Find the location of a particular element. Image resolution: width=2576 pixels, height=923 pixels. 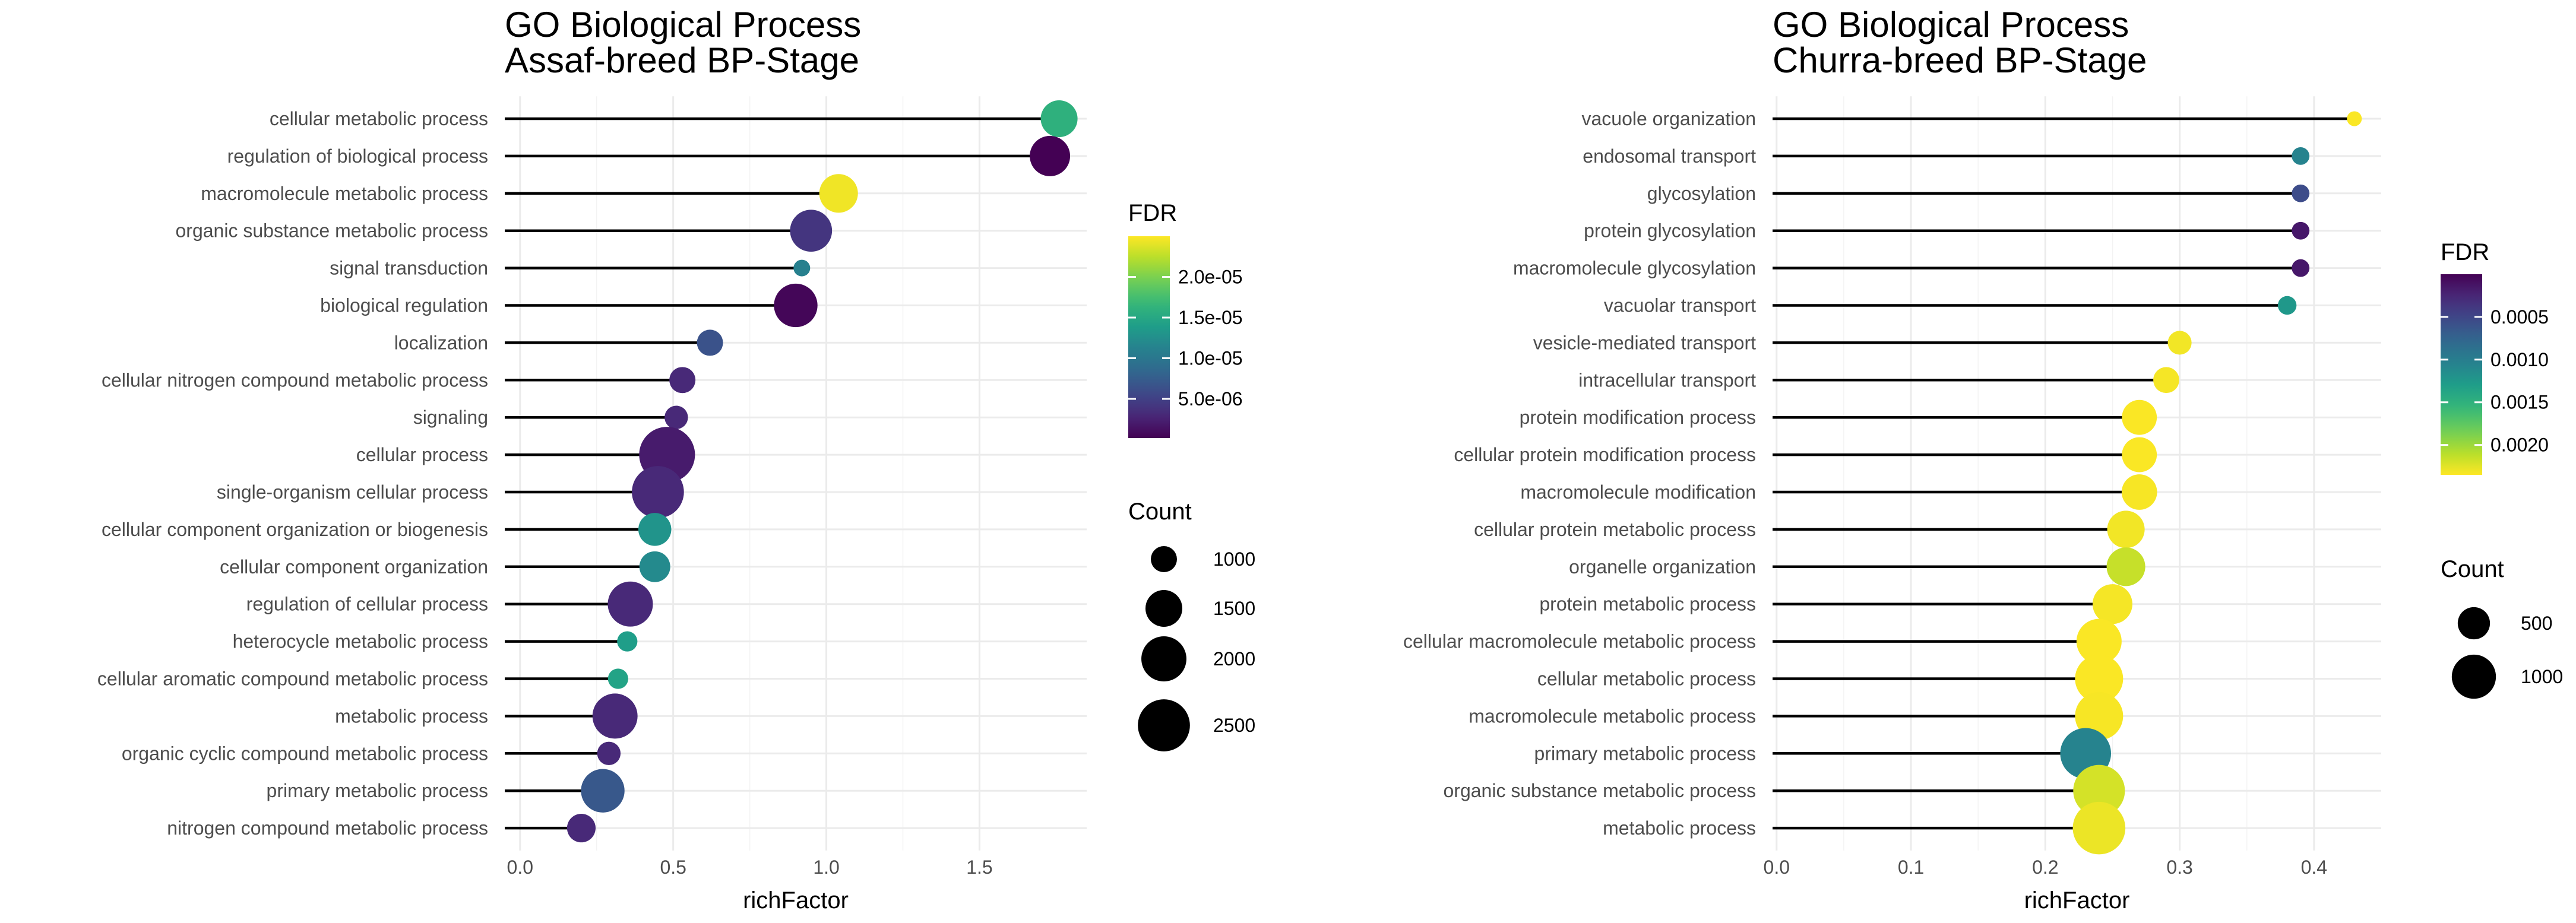

category-label: cellular process is located at coordinates (422, 454).